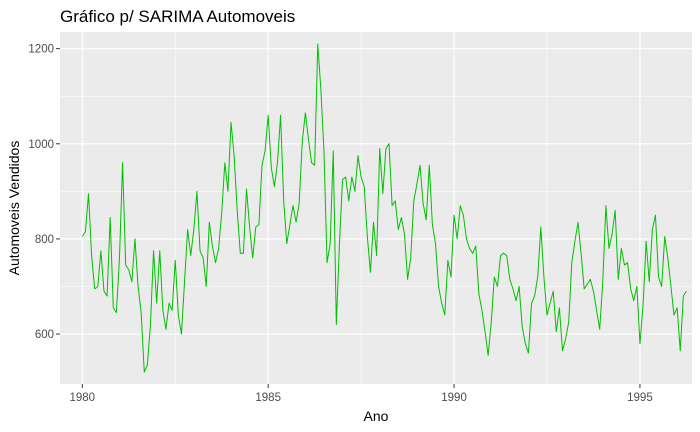 This screenshot has height=432, width=700. Describe the element at coordinates (268, 398) in the screenshot. I see `x-tick-label: 1985` at that location.